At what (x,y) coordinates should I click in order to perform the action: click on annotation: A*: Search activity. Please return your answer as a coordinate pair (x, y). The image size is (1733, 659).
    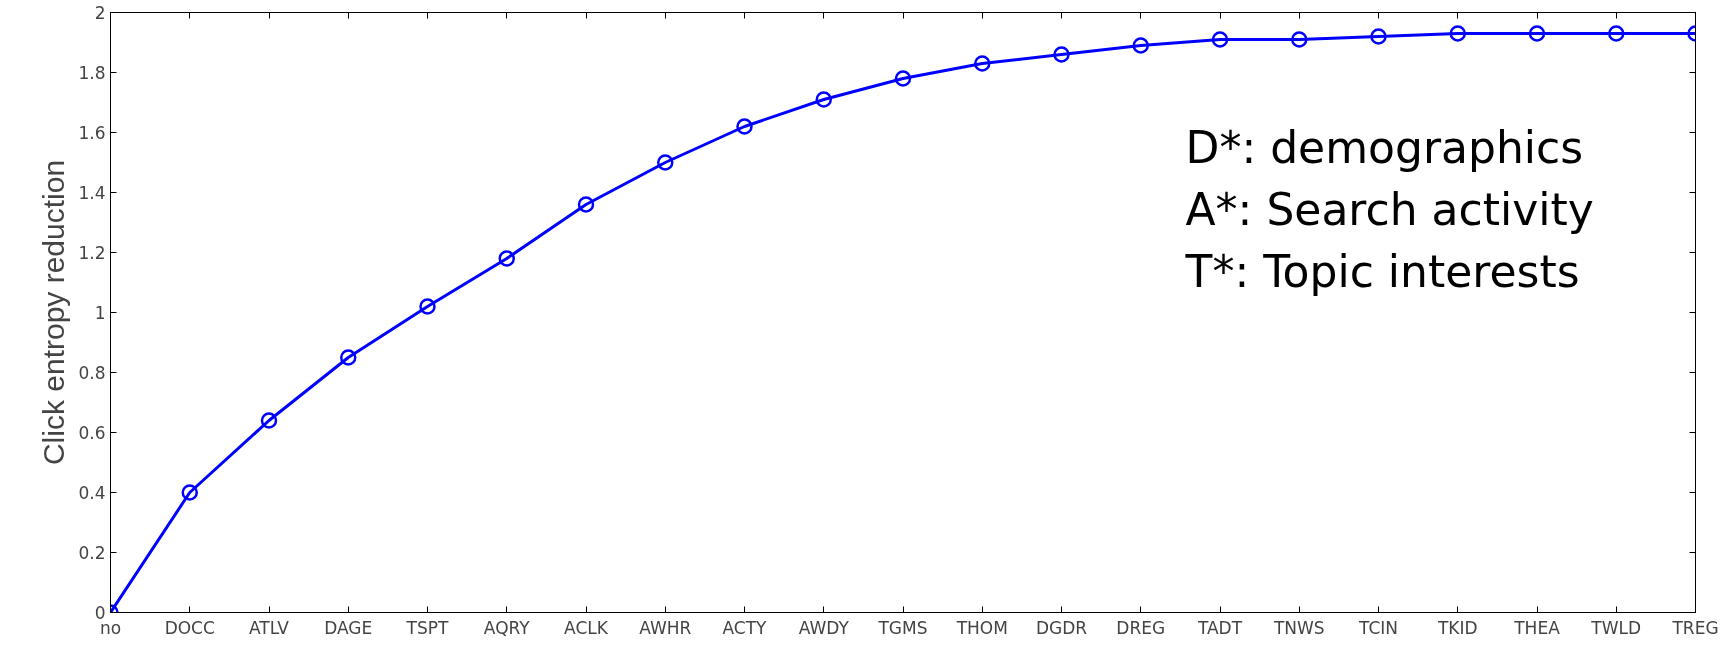
    Looking at the image, I should click on (1389, 209).